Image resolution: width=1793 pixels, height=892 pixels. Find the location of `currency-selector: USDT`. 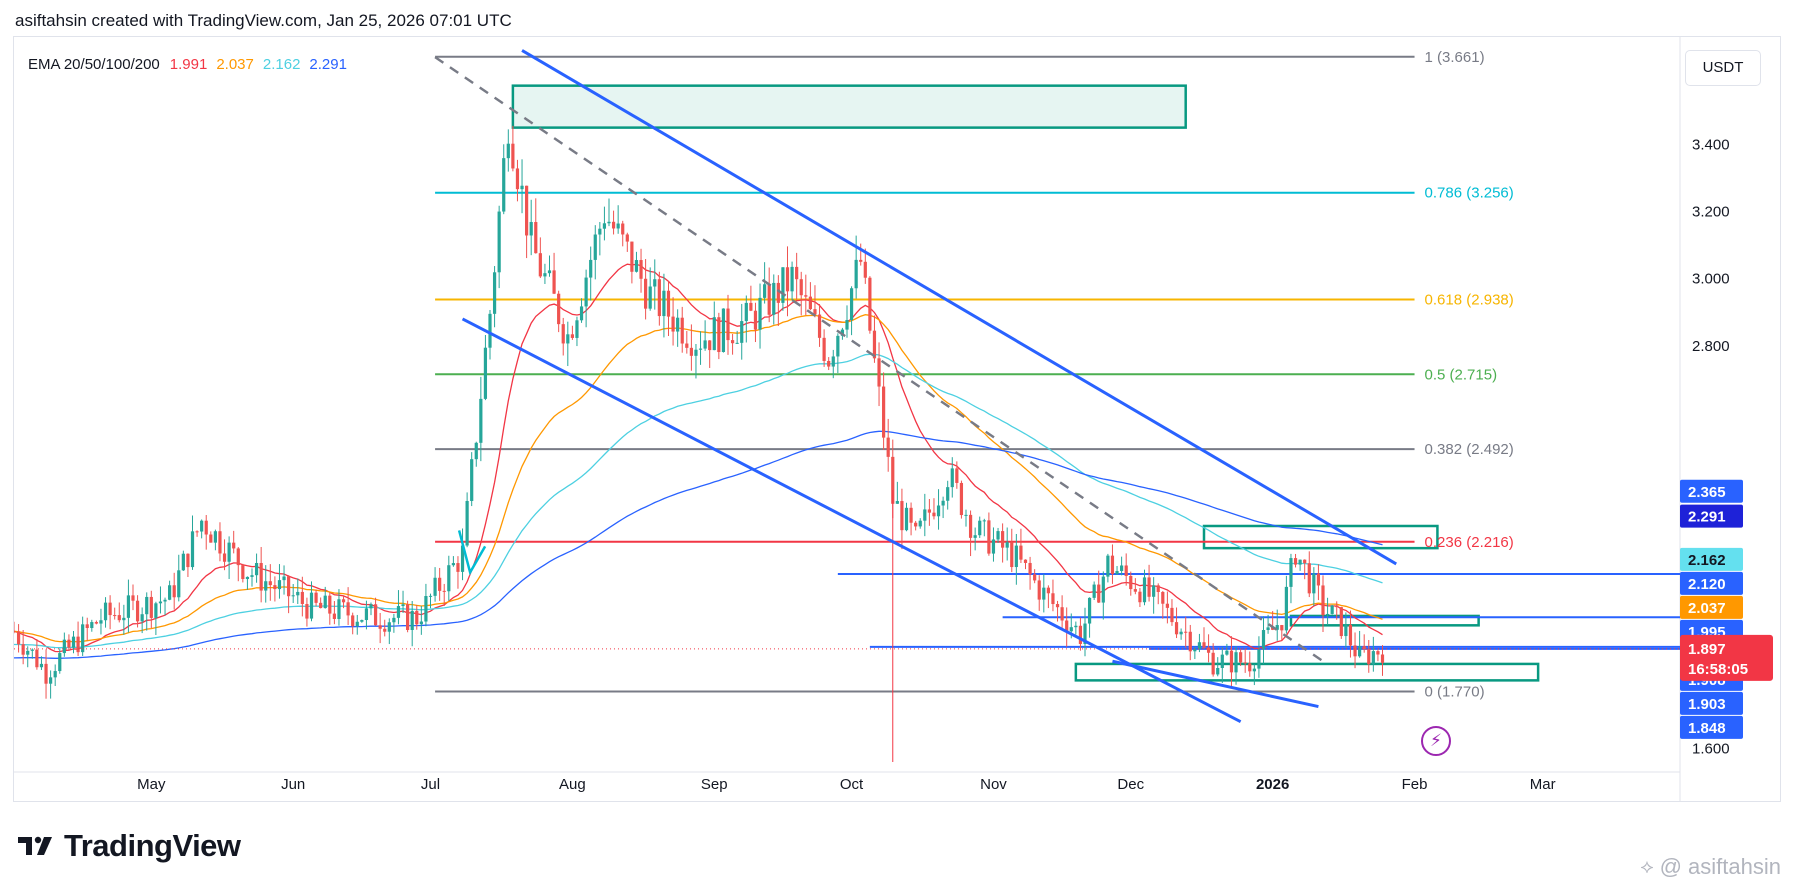

currency-selector: USDT is located at coordinates (1723, 68).